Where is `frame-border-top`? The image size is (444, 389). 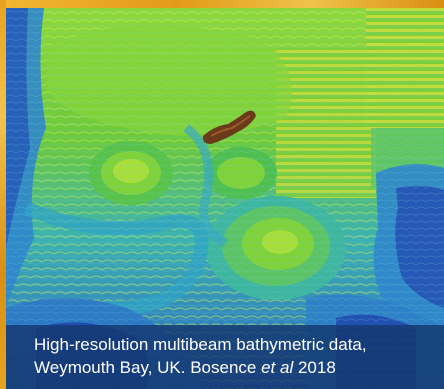 frame-border-top is located at coordinates (222, 4).